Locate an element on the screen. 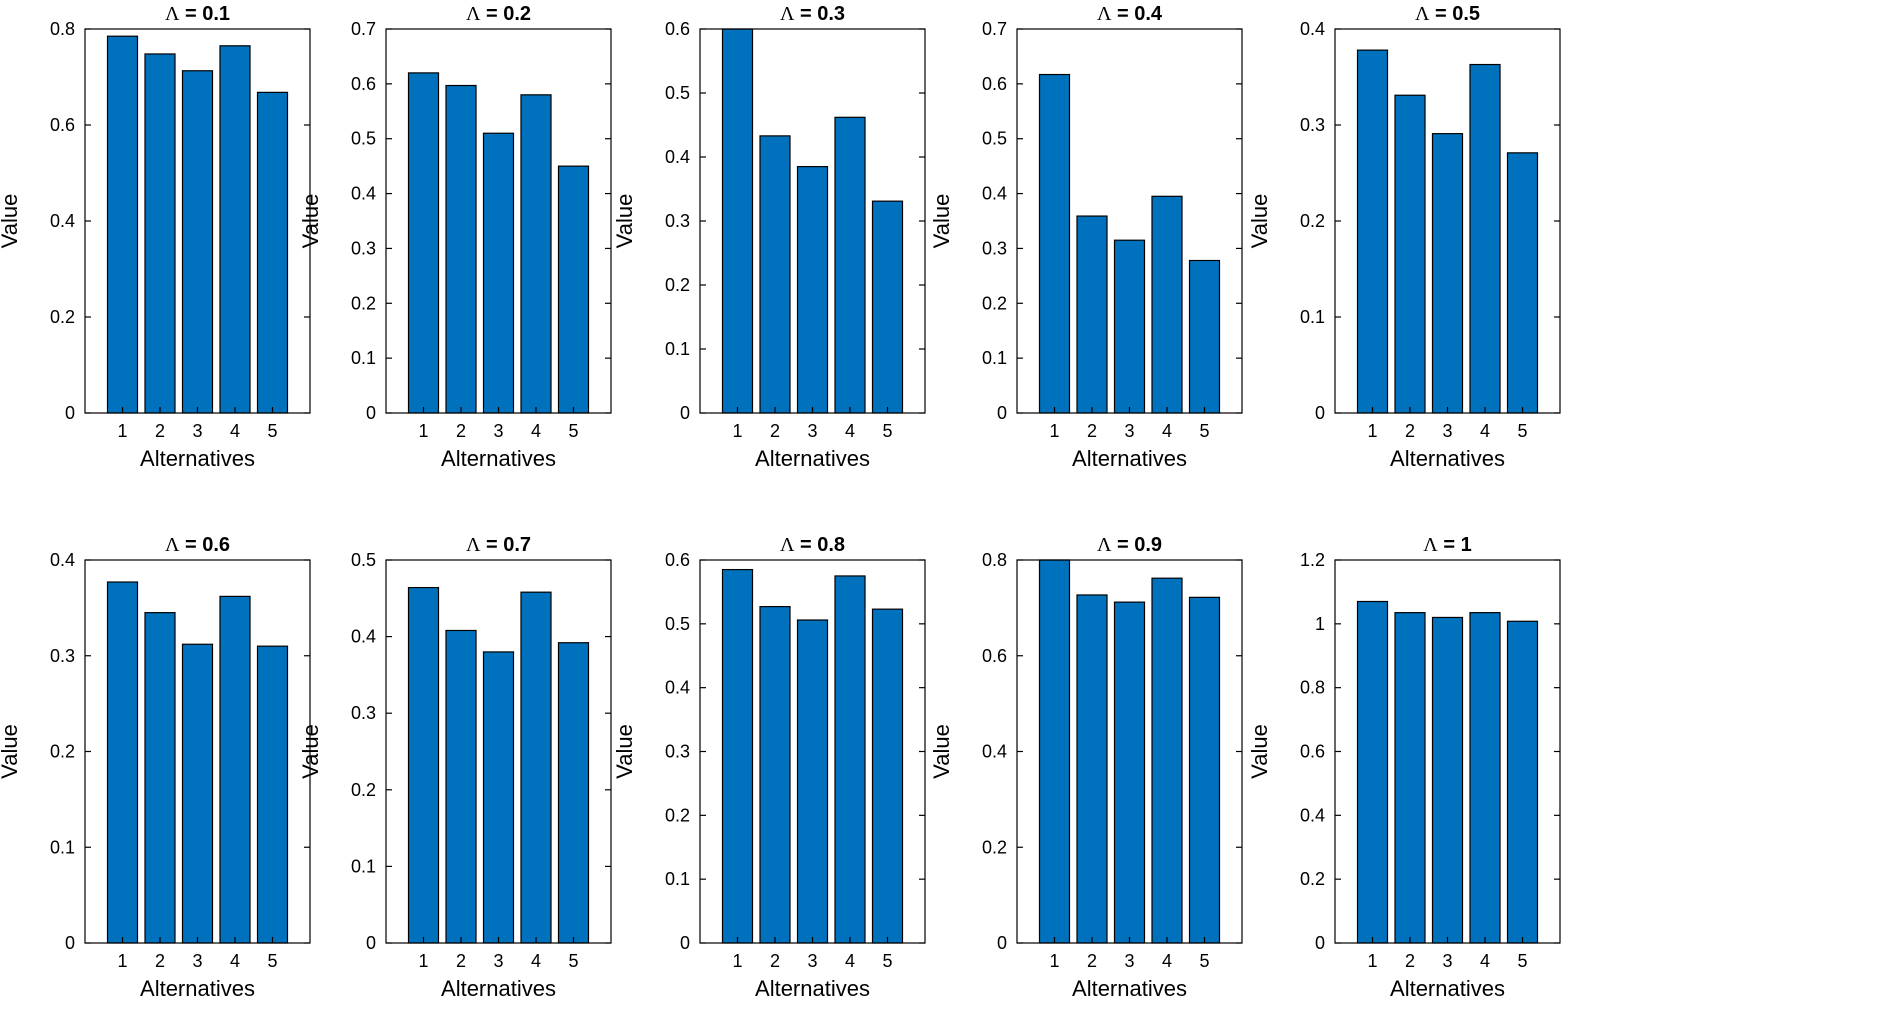 The height and width of the screenshot is (1009, 1904). subplot-title: Λ = 0.9 is located at coordinates (1129, 545).